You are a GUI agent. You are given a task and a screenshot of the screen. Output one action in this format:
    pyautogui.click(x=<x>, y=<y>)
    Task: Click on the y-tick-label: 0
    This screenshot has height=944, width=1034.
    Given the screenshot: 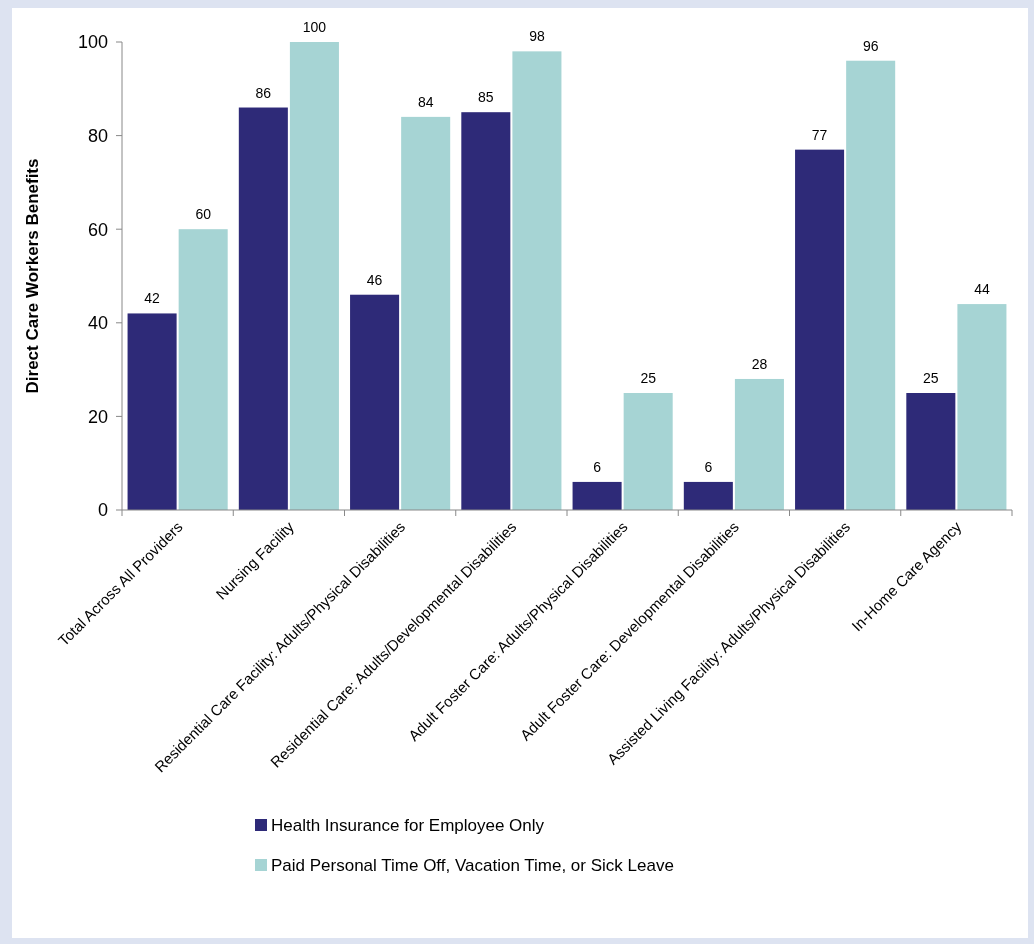 What is the action you would take?
    pyautogui.click(x=102, y=510)
    